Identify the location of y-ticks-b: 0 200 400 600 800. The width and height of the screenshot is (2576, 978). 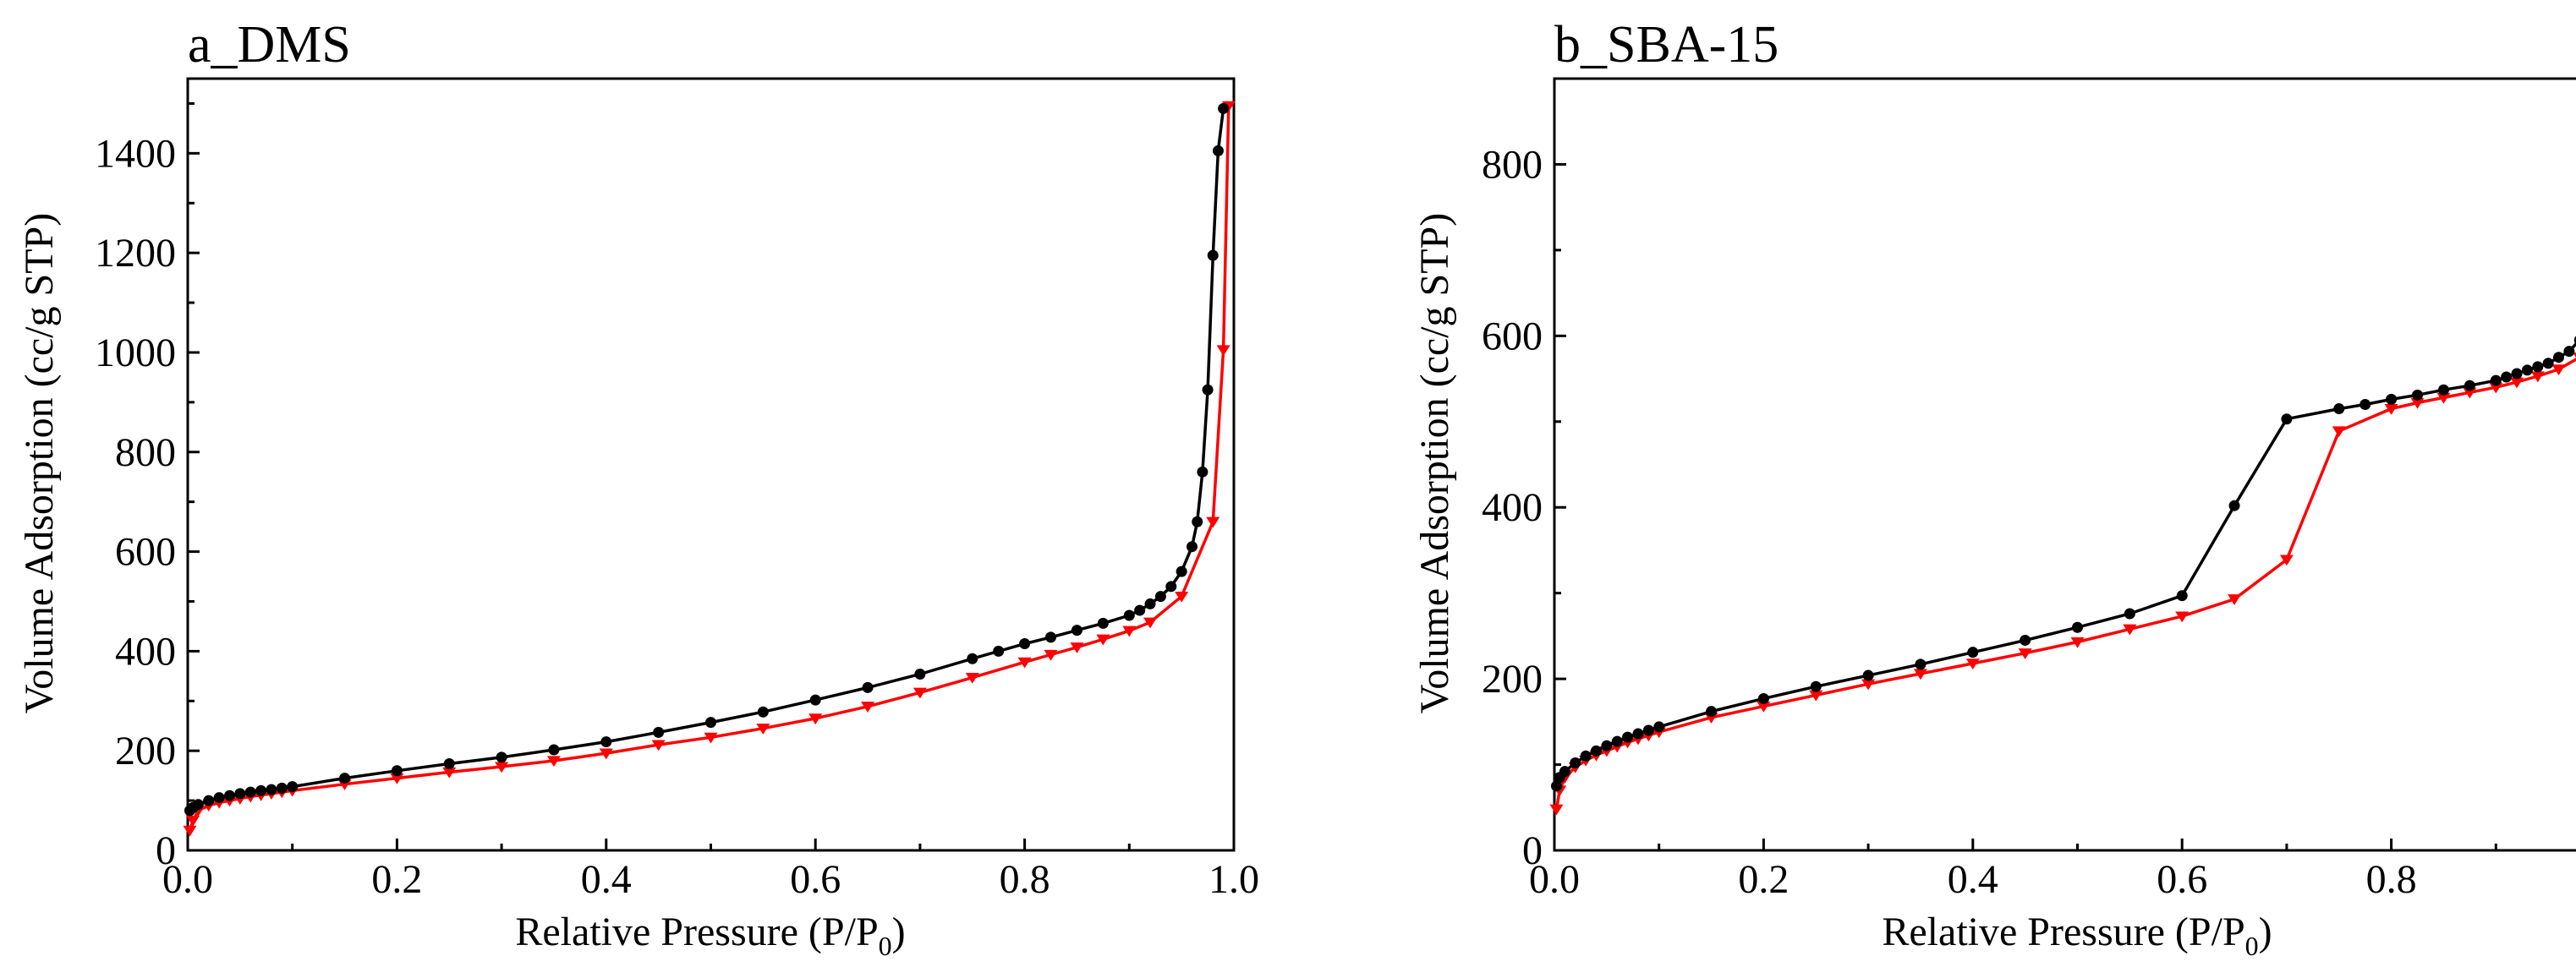
(1524, 475).